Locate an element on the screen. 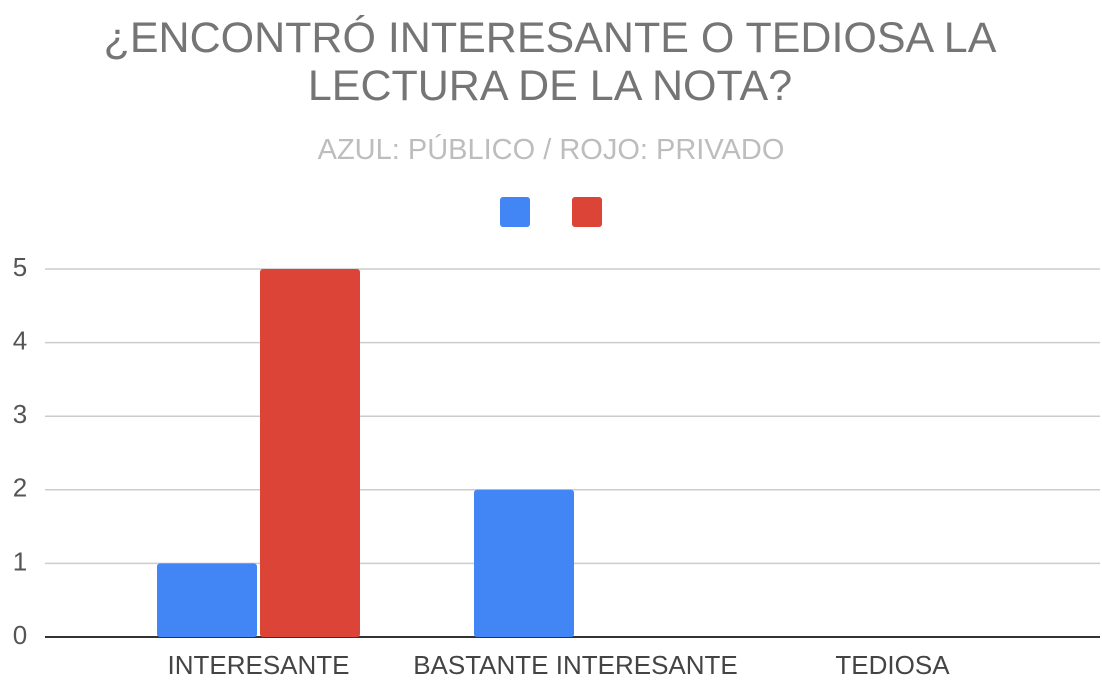 The image size is (1102, 683). y-tick-label: 0 is located at coordinates (20, 635).